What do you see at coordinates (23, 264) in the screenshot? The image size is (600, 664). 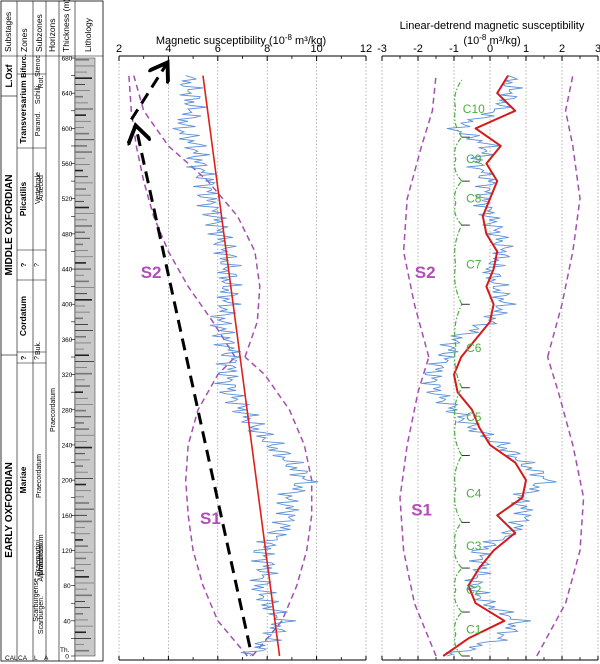 I see `zone-label-3: ?` at bounding box center [23, 264].